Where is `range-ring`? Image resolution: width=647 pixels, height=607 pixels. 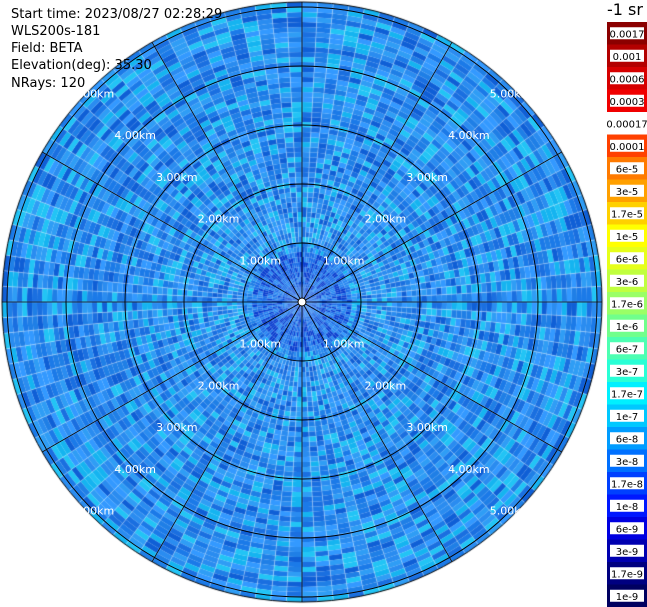
range-ring is located at coordinates (302, 302).